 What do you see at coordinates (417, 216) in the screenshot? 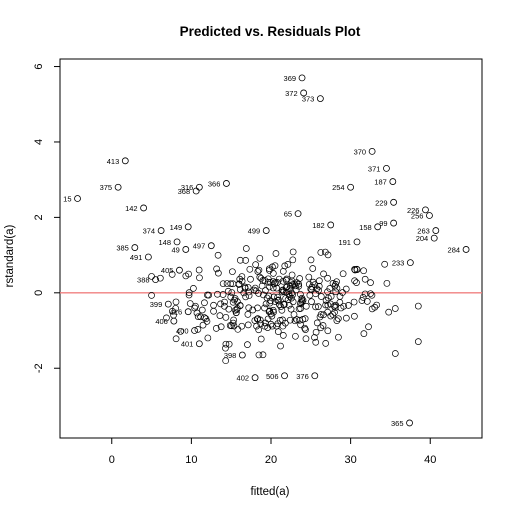
I see `point-label: 256` at bounding box center [417, 216].